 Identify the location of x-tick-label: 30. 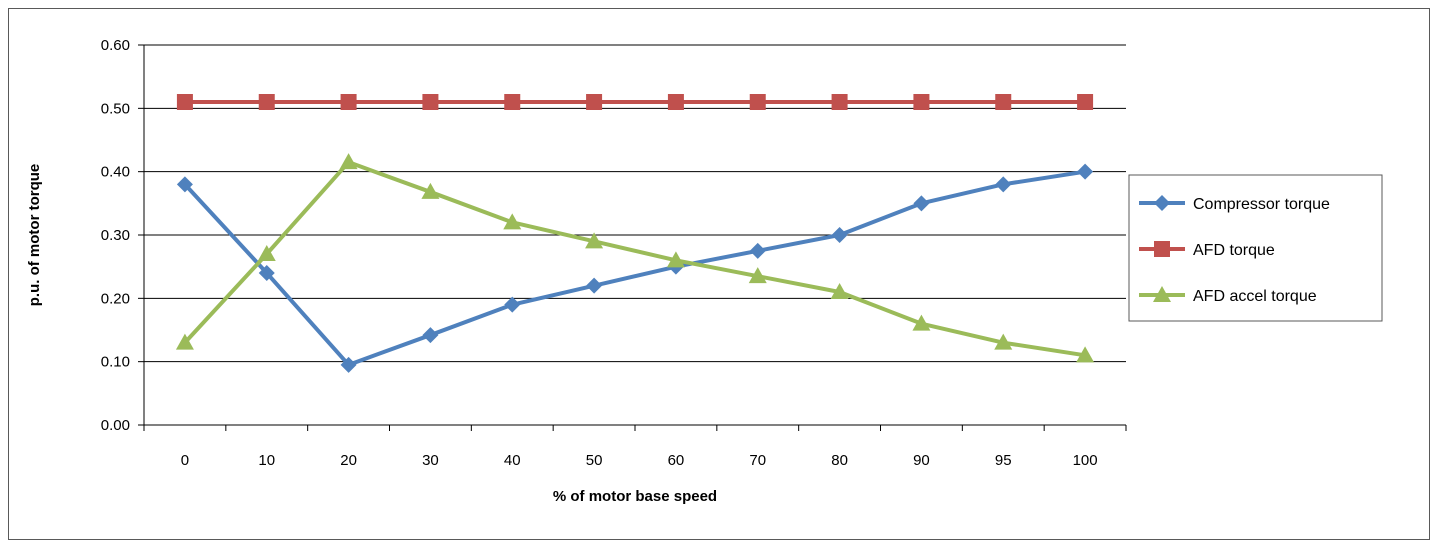
(430, 460).